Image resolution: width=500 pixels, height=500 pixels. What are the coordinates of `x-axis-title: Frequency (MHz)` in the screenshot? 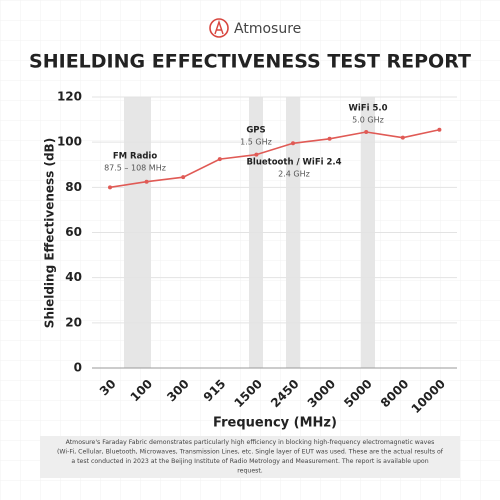 It's located at (275, 423).